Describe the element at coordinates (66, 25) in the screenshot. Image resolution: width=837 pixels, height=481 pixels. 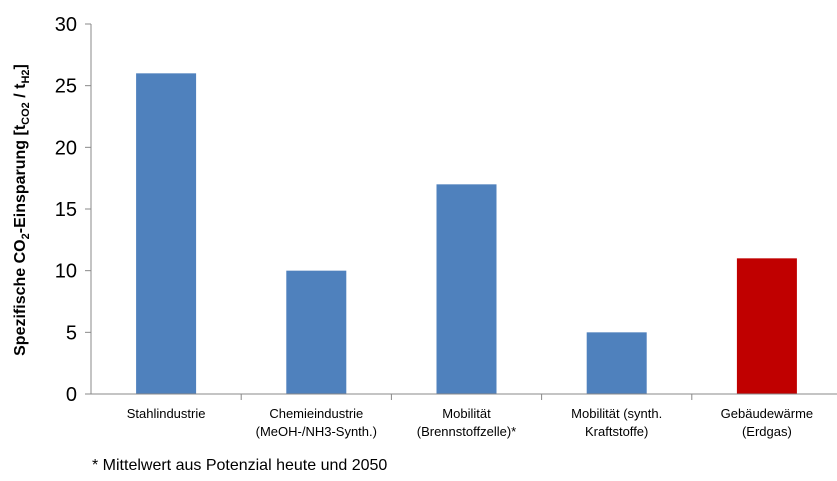
I see `y-tick-label: 30` at that location.